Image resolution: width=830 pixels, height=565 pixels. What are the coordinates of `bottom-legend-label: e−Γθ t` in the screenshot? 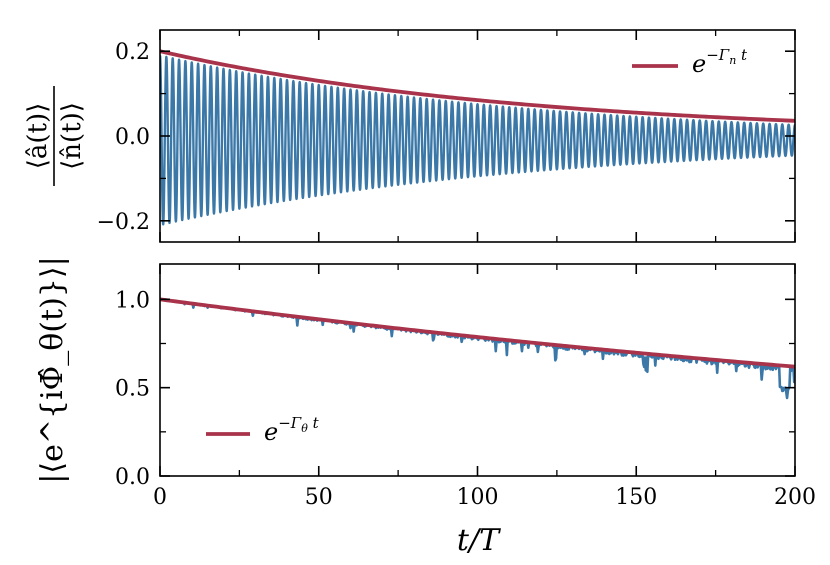 It's located at (292, 430).